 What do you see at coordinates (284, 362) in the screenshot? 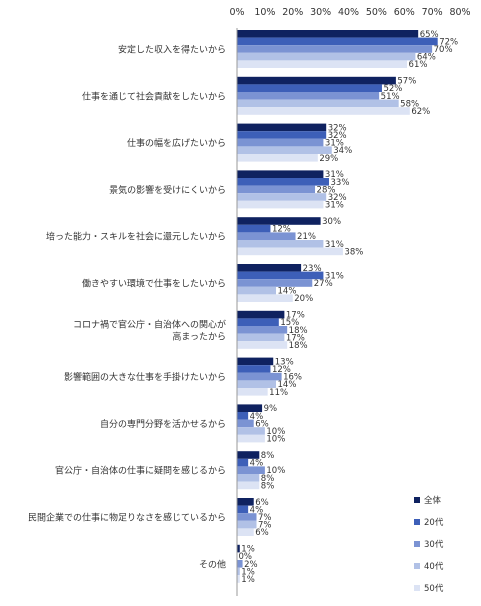
I see `data-label: 13%` at bounding box center [284, 362].